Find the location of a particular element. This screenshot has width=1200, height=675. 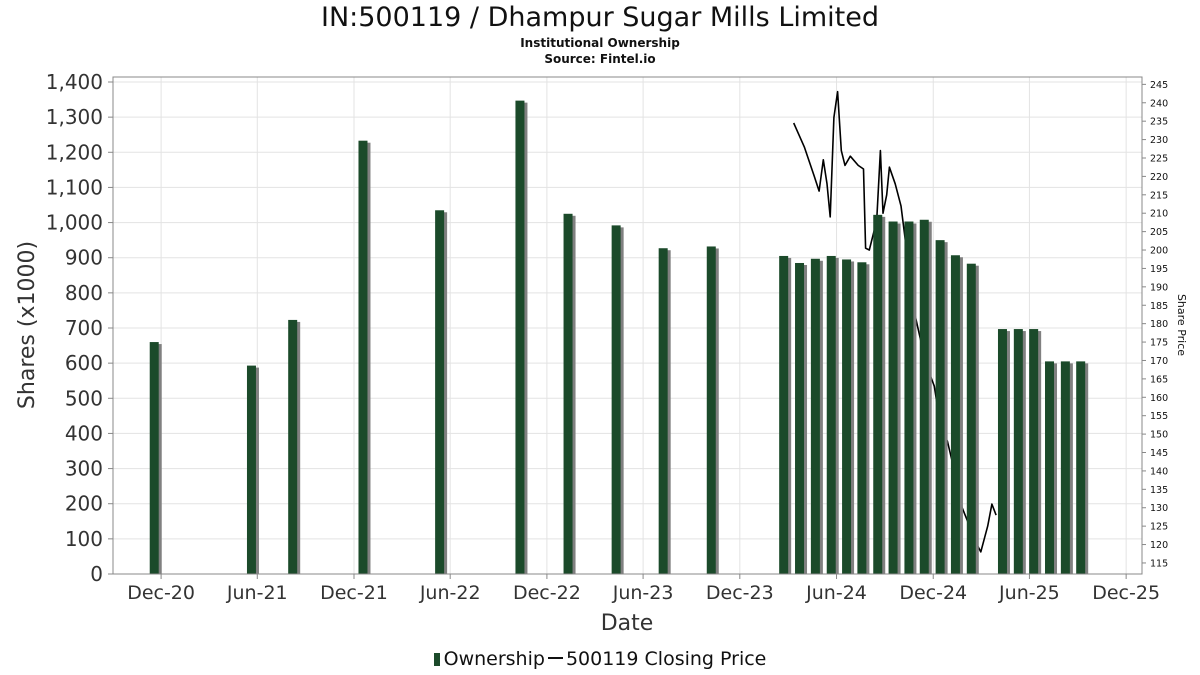

y2-tick-label: 185 is located at coordinates (1159, 306).